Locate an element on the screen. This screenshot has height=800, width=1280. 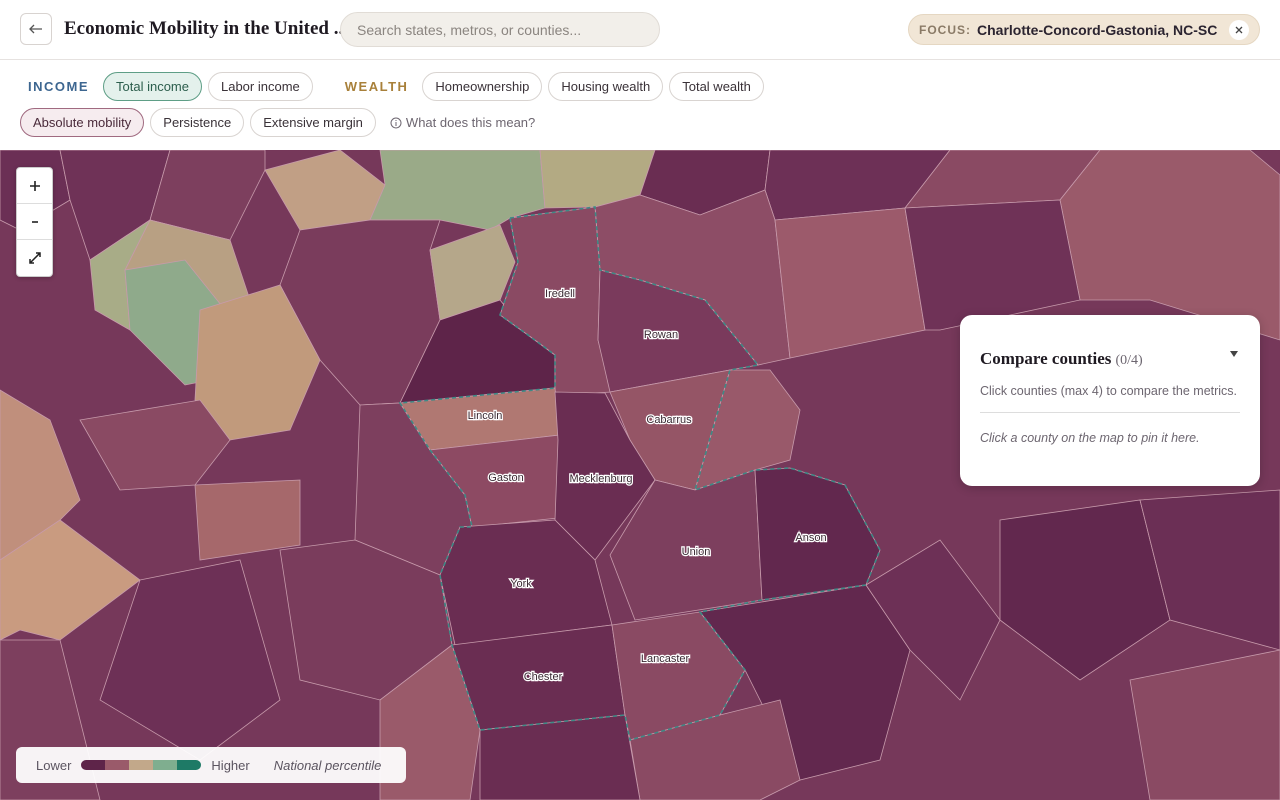
county-label: York is located at coordinates (521, 584).